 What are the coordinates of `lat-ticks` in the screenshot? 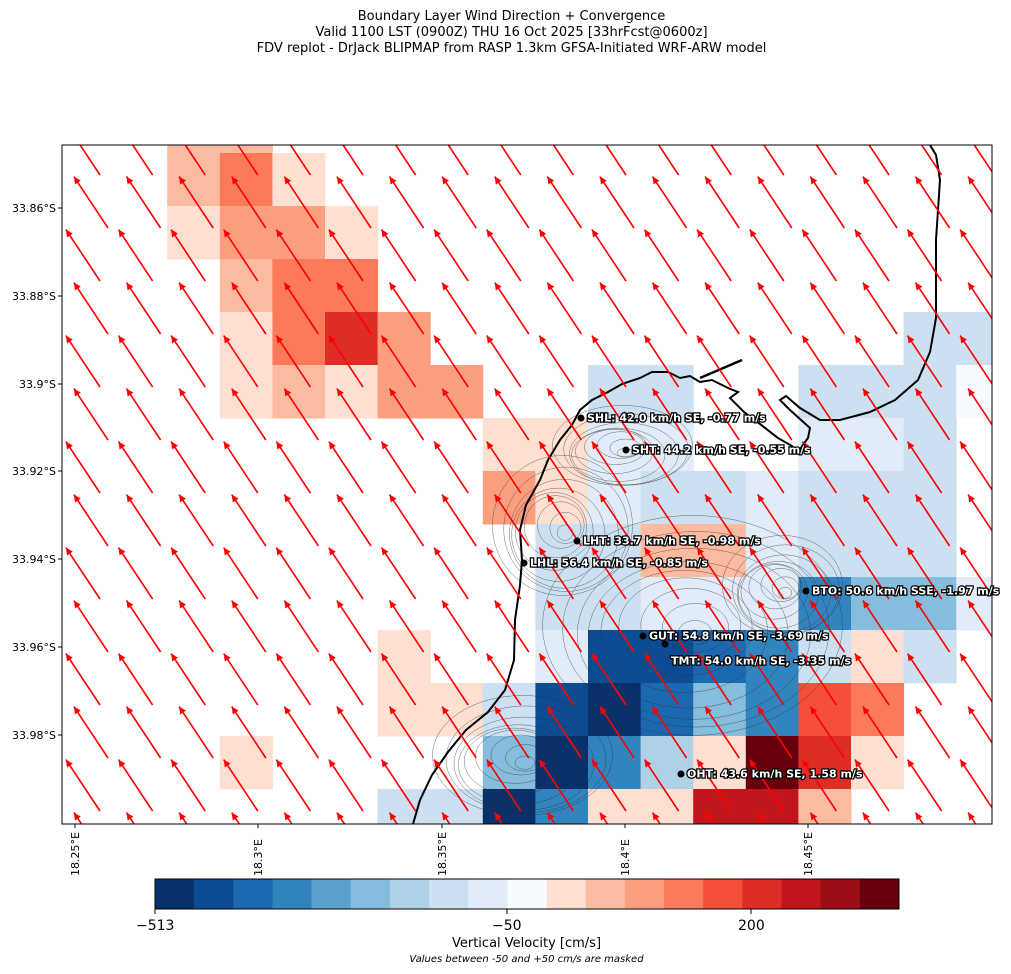 It's located at (60, 471).